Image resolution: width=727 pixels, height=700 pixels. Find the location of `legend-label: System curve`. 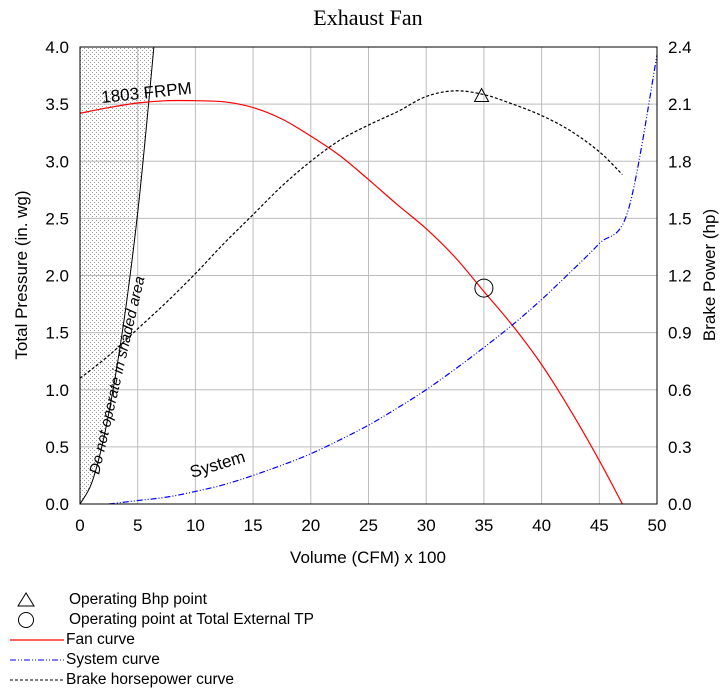

legend-label: System curve is located at coordinates (113, 659).